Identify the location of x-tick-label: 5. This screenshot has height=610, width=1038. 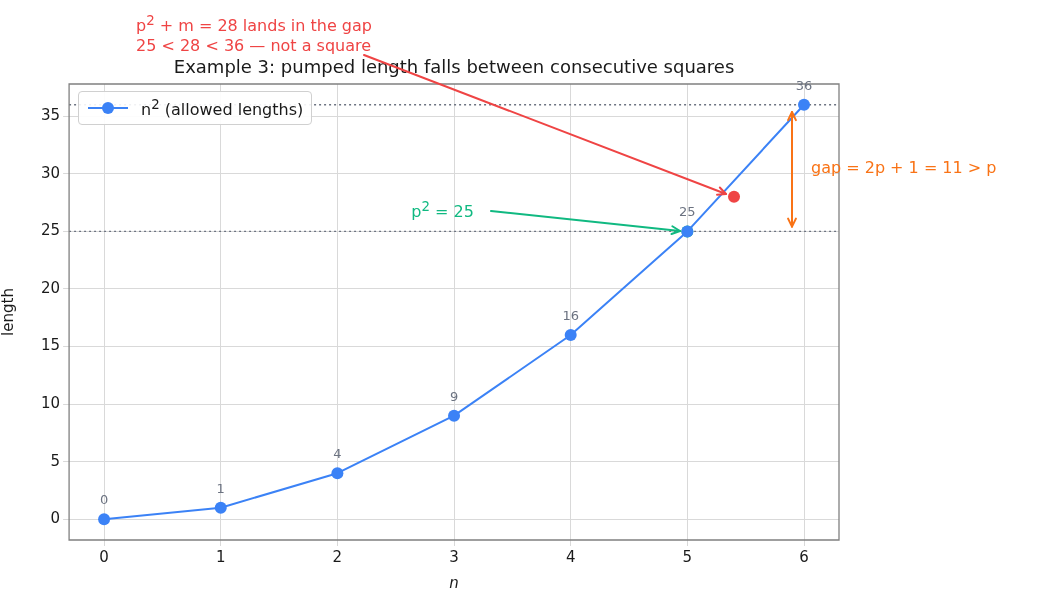
(687, 556).